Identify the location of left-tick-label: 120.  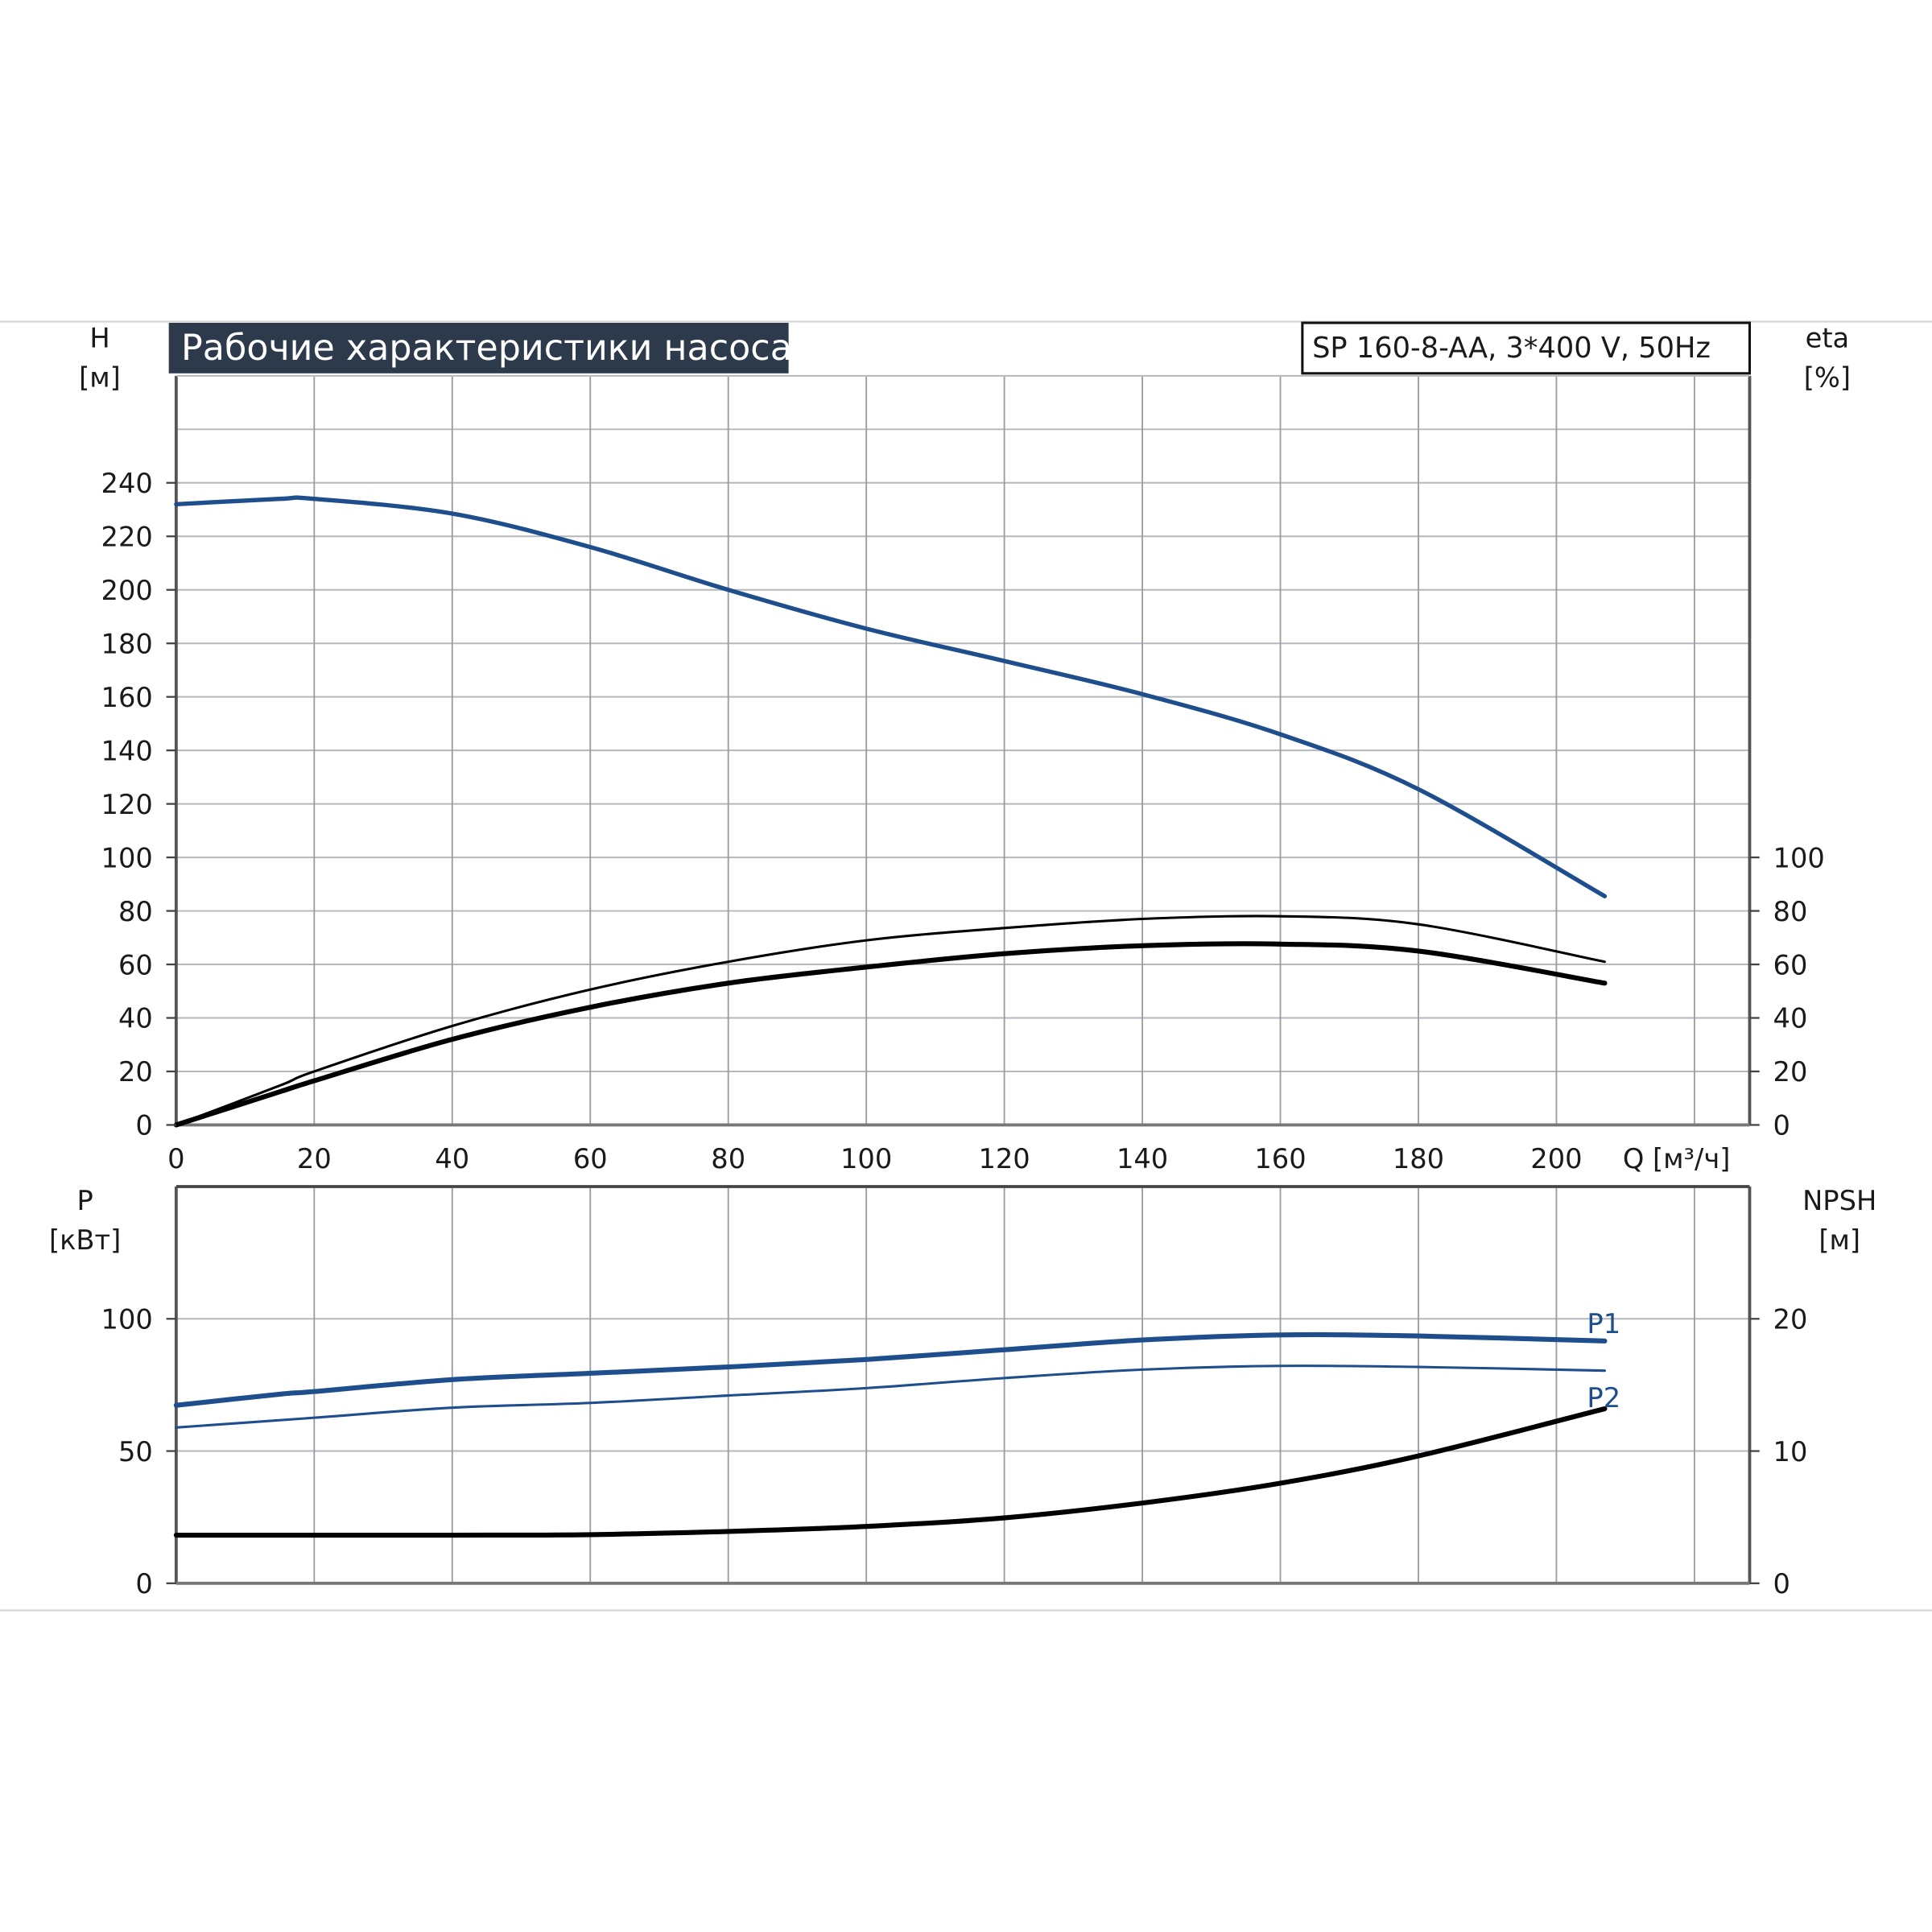
(127, 804).